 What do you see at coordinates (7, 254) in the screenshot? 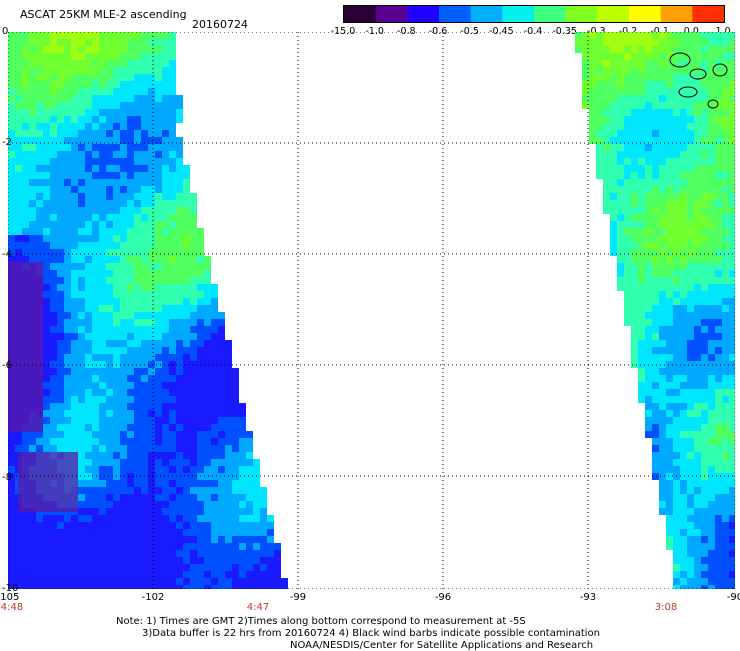
I see `lat-tick-label: -4` at bounding box center [7, 254].